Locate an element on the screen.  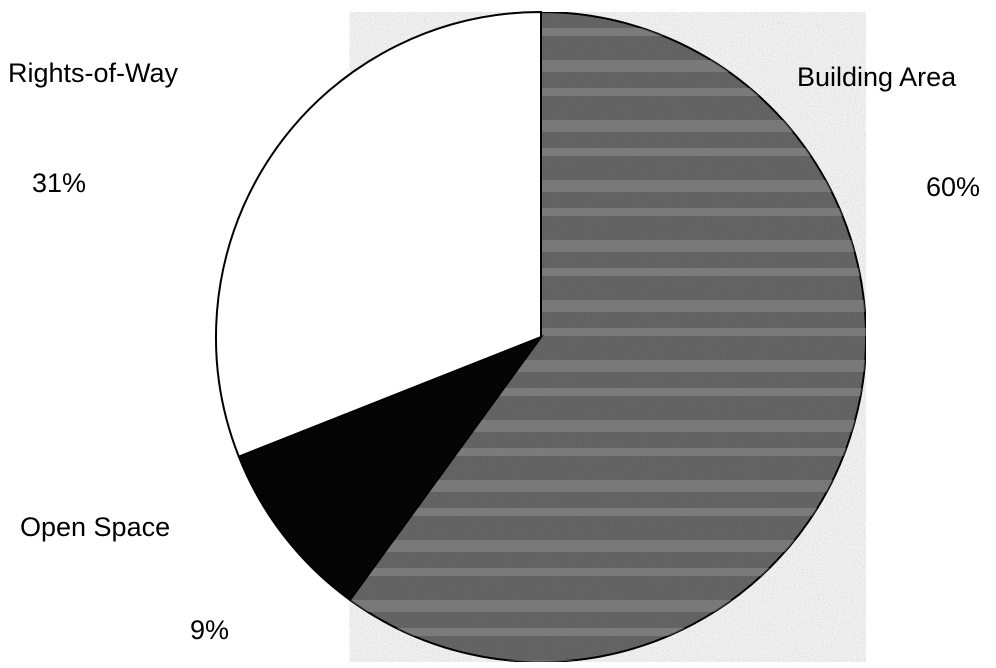
slice-value-building-area: 60% is located at coordinates (953, 187).